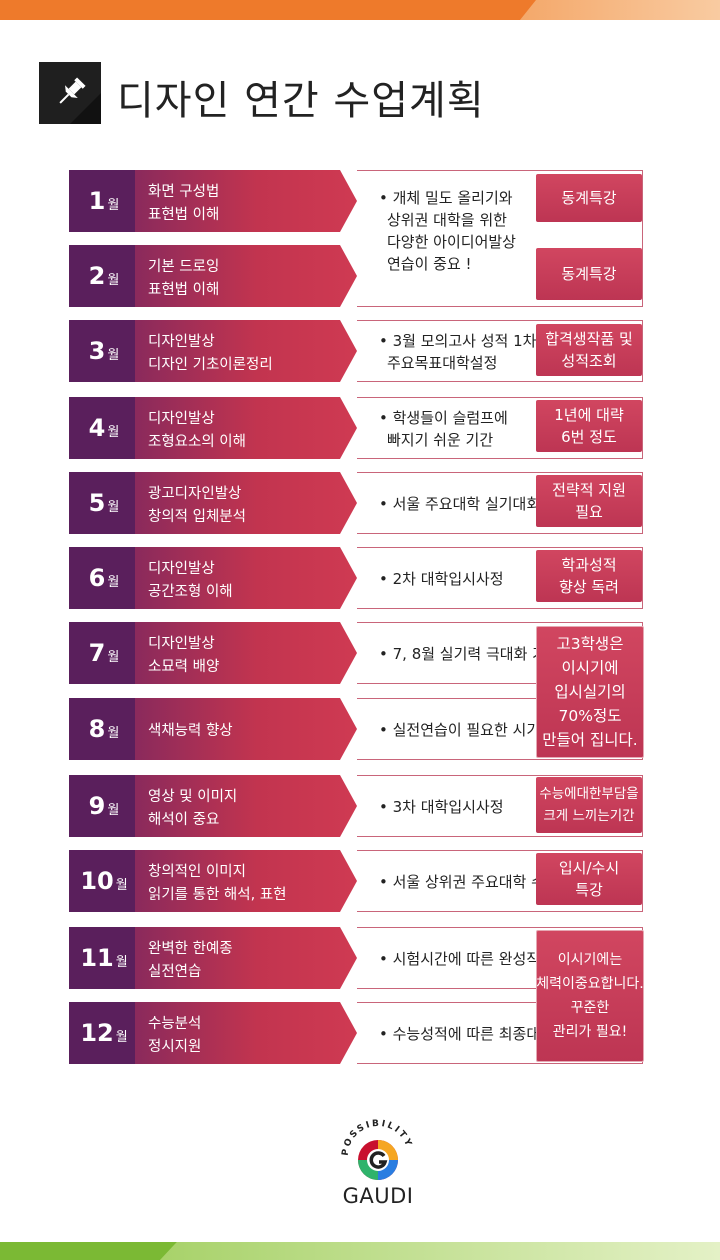 Image resolution: width=720 pixels, height=1260 pixels. Describe the element at coordinates (589, 565) in the screenshot. I see `note-line: 학과성적` at that location.